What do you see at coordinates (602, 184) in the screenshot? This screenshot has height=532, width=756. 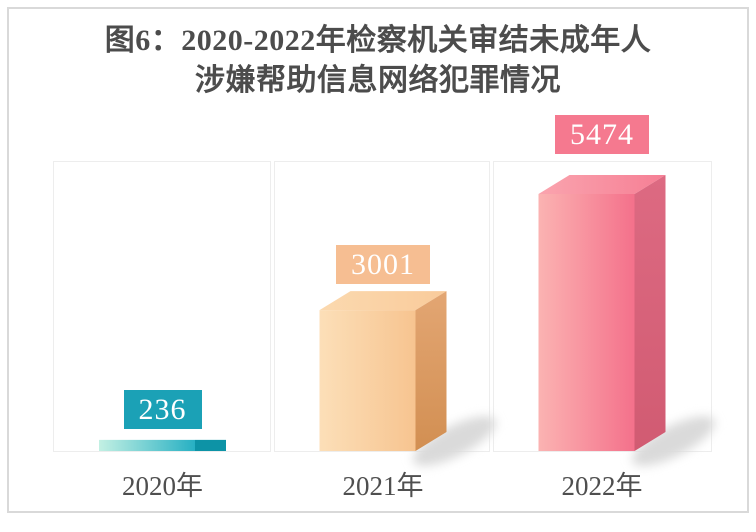 I see `bar-top-2022年` at bounding box center [602, 184].